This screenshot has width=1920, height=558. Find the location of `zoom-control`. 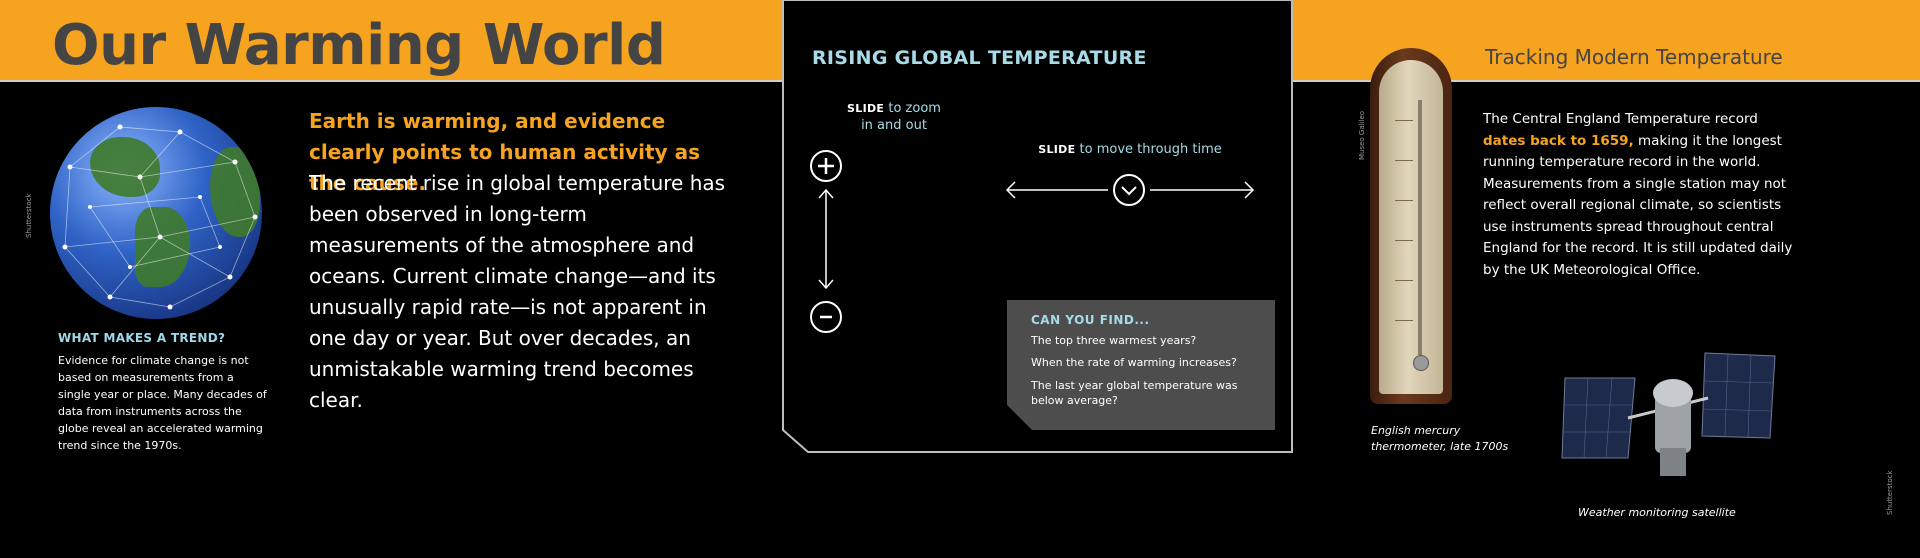

zoom-control is located at coordinates (826, 243).